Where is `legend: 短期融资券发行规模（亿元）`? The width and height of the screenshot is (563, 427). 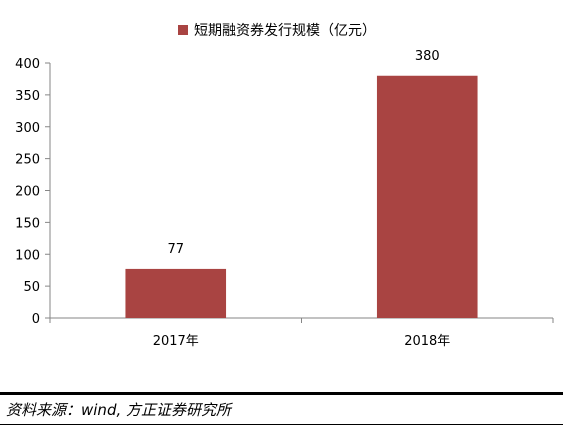 legend: 短期融资券发行规模（亿元） is located at coordinates (277, 31).